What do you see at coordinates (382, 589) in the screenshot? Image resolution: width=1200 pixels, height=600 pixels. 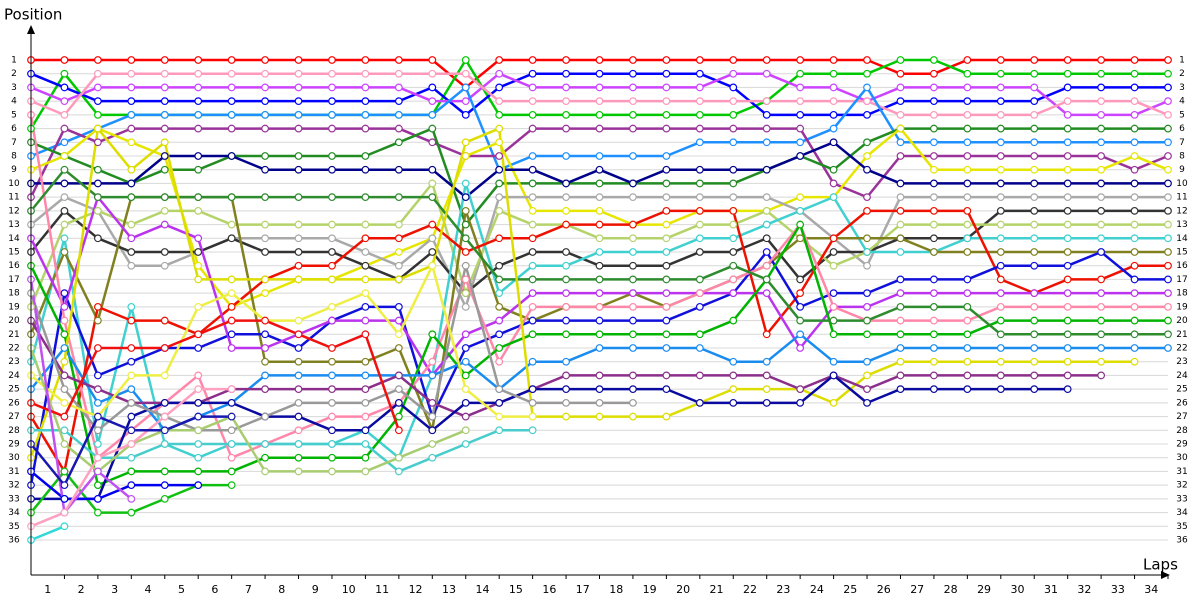 I see `x-tick-label: 11` at bounding box center [382, 589].